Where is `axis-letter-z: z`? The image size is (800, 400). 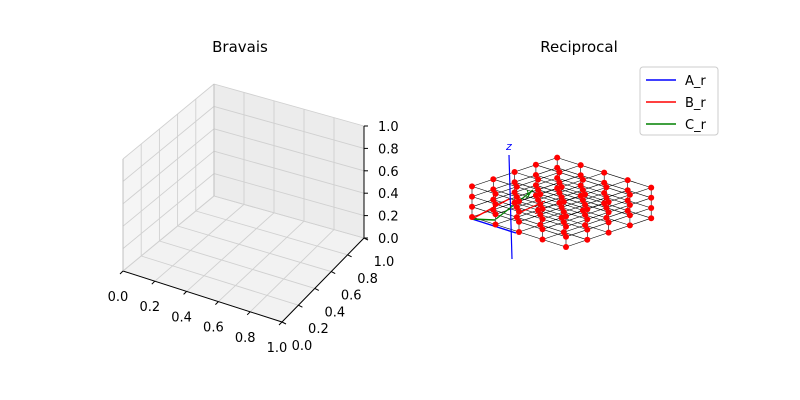 axis-letter-z: z is located at coordinates (508, 146).